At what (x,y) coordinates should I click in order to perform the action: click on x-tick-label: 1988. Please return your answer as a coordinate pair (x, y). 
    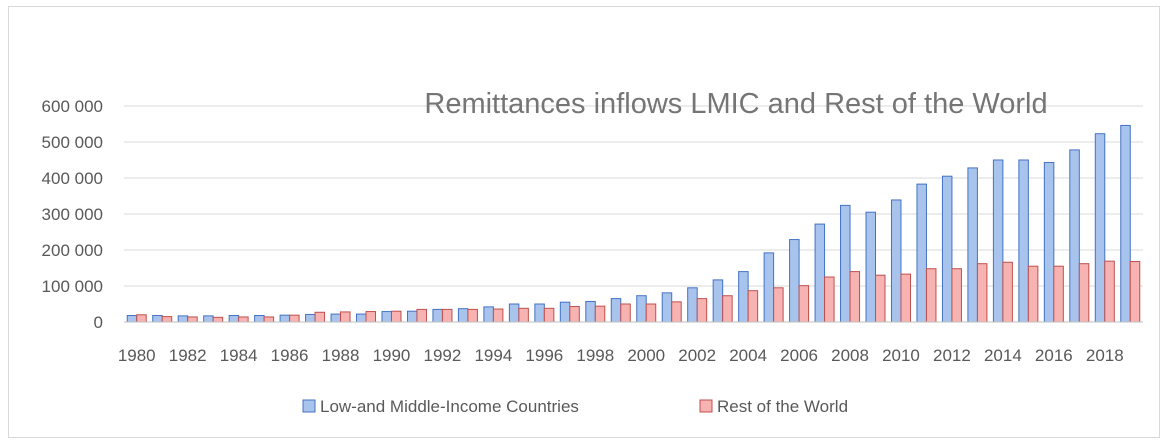
    Looking at the image, I should click on (341, 355).